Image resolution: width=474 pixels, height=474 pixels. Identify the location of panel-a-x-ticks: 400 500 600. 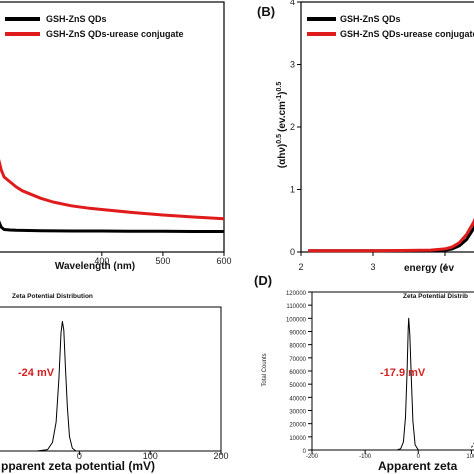
(163, 259).